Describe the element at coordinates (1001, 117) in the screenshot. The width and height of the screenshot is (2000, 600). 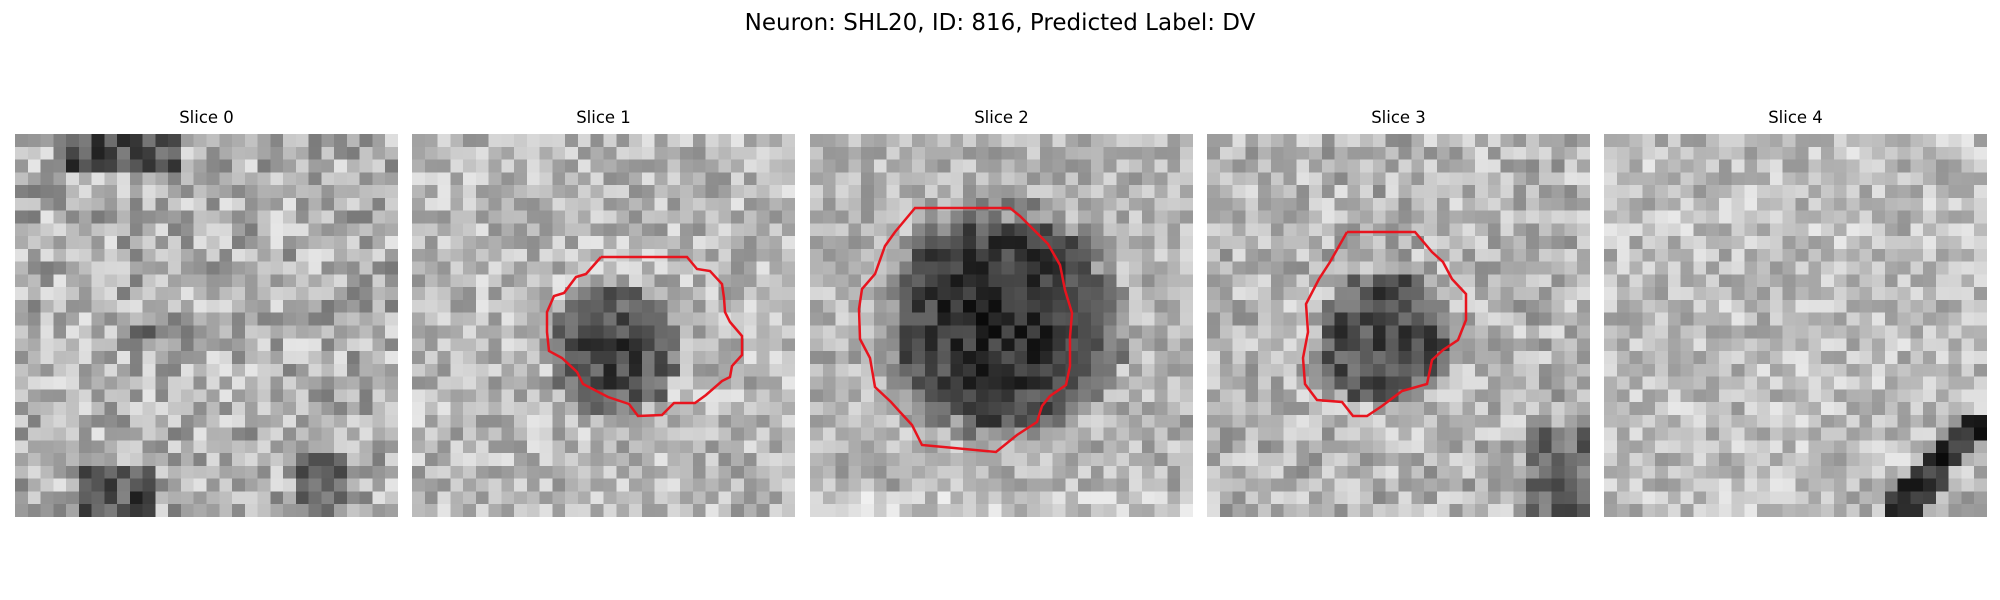
I see `slice-title: Slice 2` at that location.